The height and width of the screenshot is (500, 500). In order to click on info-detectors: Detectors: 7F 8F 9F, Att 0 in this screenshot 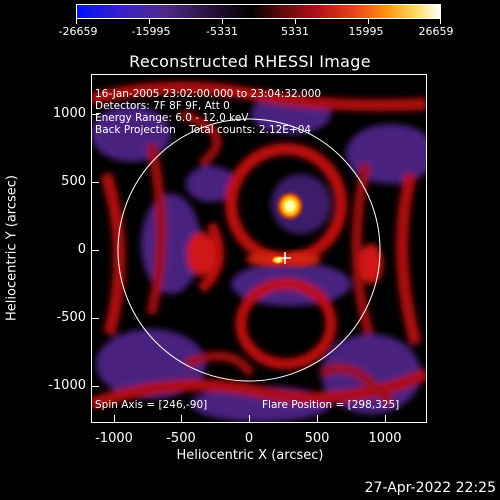, I will do `click(162, 106)`.